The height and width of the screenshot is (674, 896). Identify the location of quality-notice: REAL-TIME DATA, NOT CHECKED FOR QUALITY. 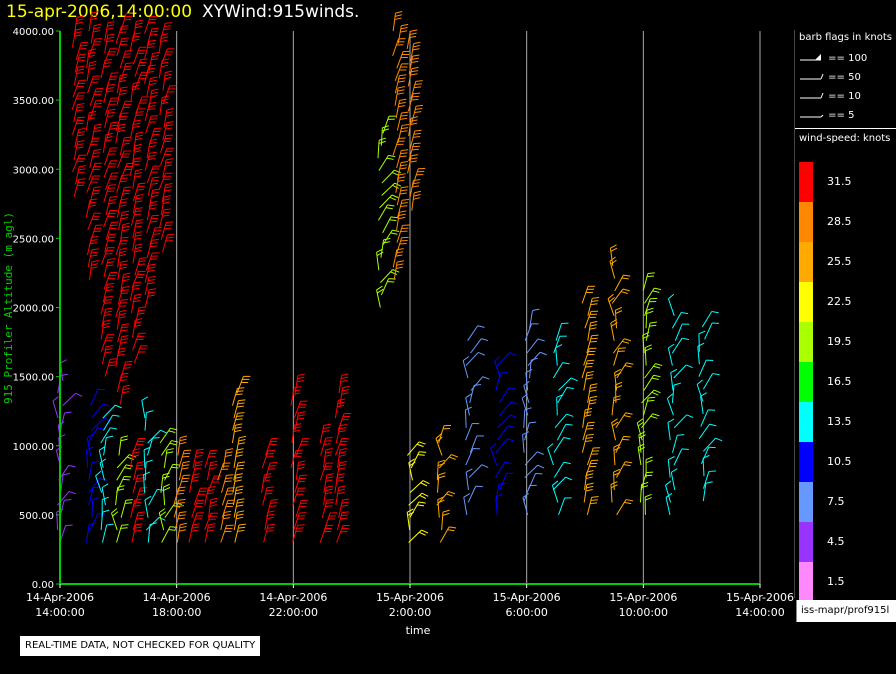
(140, 646).